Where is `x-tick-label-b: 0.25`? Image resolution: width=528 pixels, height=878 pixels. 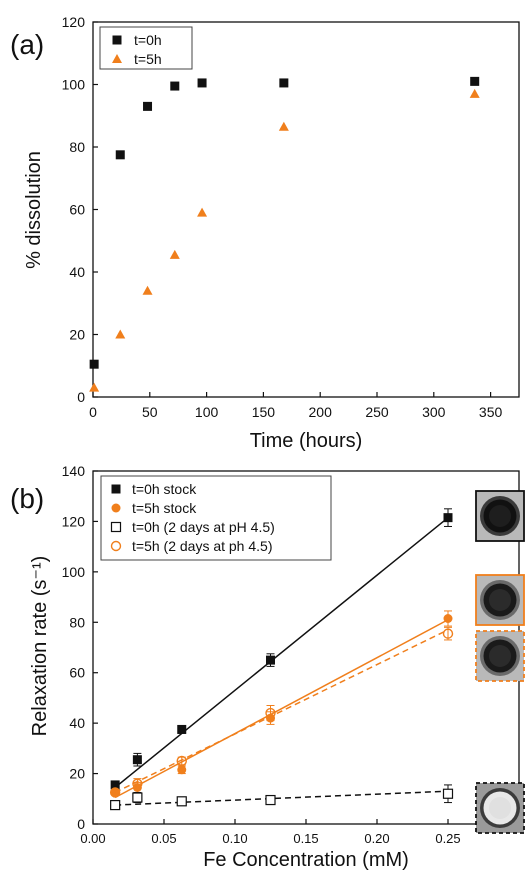 x-tick-label-b: 0.25 is located at coordinates (447, 838).